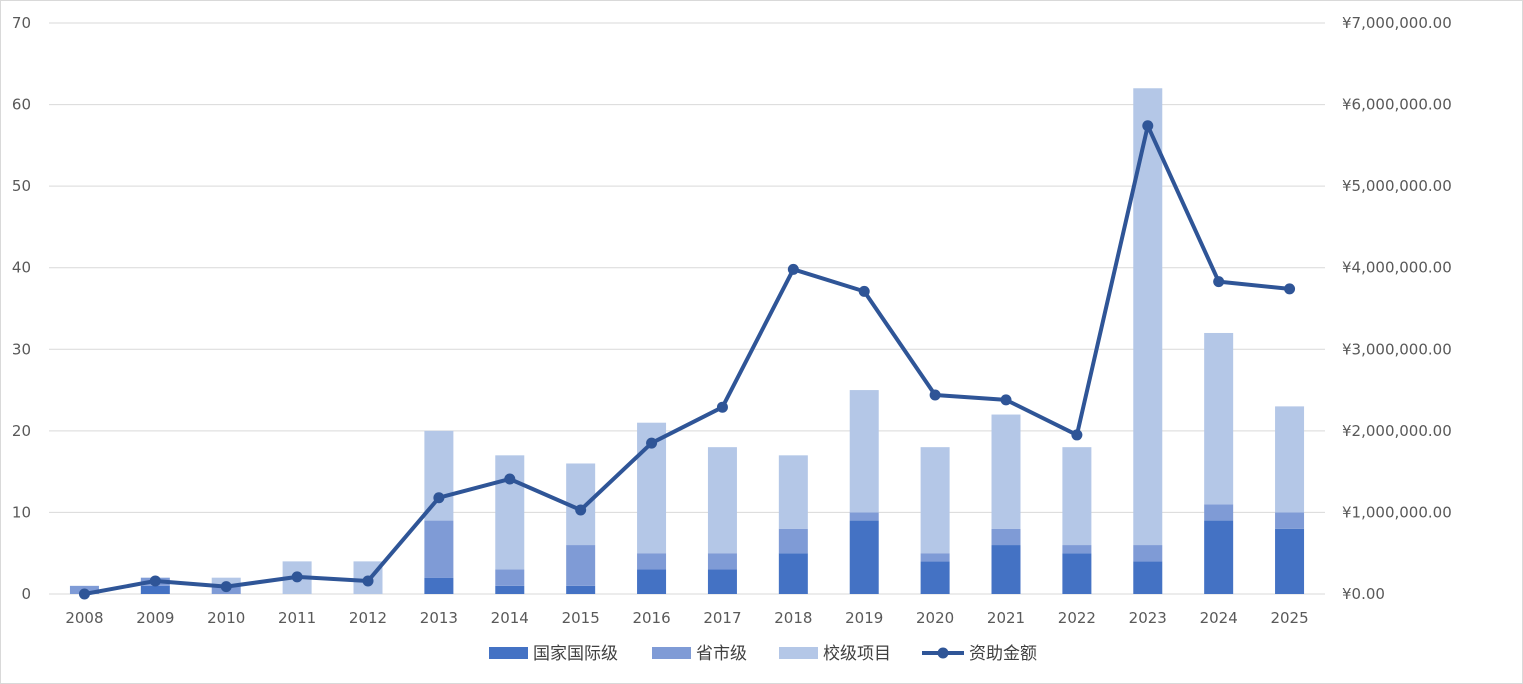 Image resolution: width=1523 pixels, height=684 pixels. What do you see at coordinates (26, 594) in the screenshot?
I see `left-tick-label: 0` at bounding box center [26, 594].